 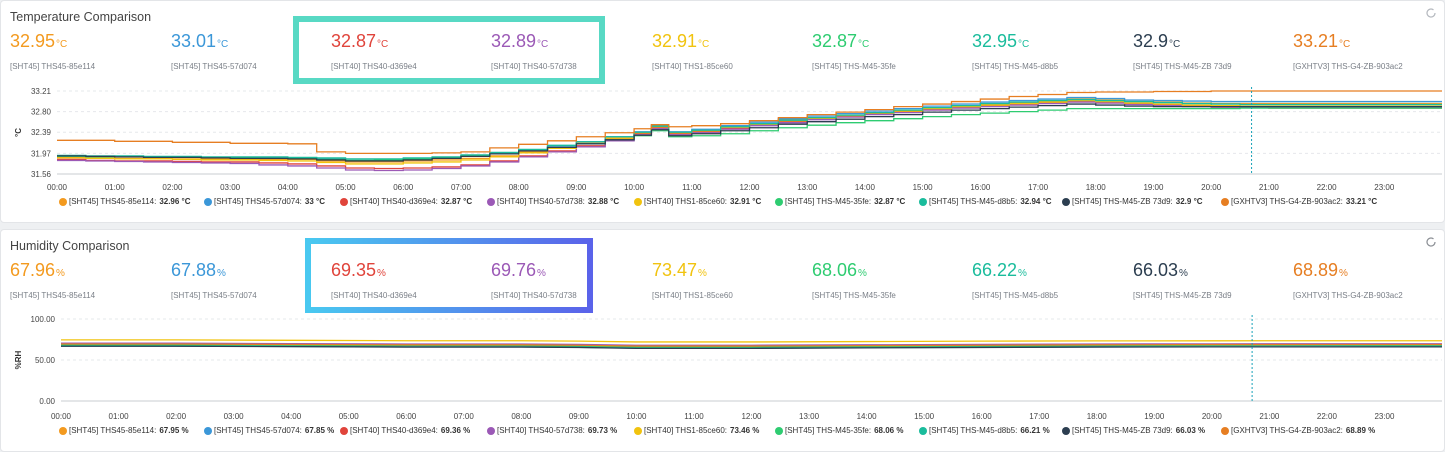 I want to click on y-tick-label: 31.56, so click(x=41, y=174).